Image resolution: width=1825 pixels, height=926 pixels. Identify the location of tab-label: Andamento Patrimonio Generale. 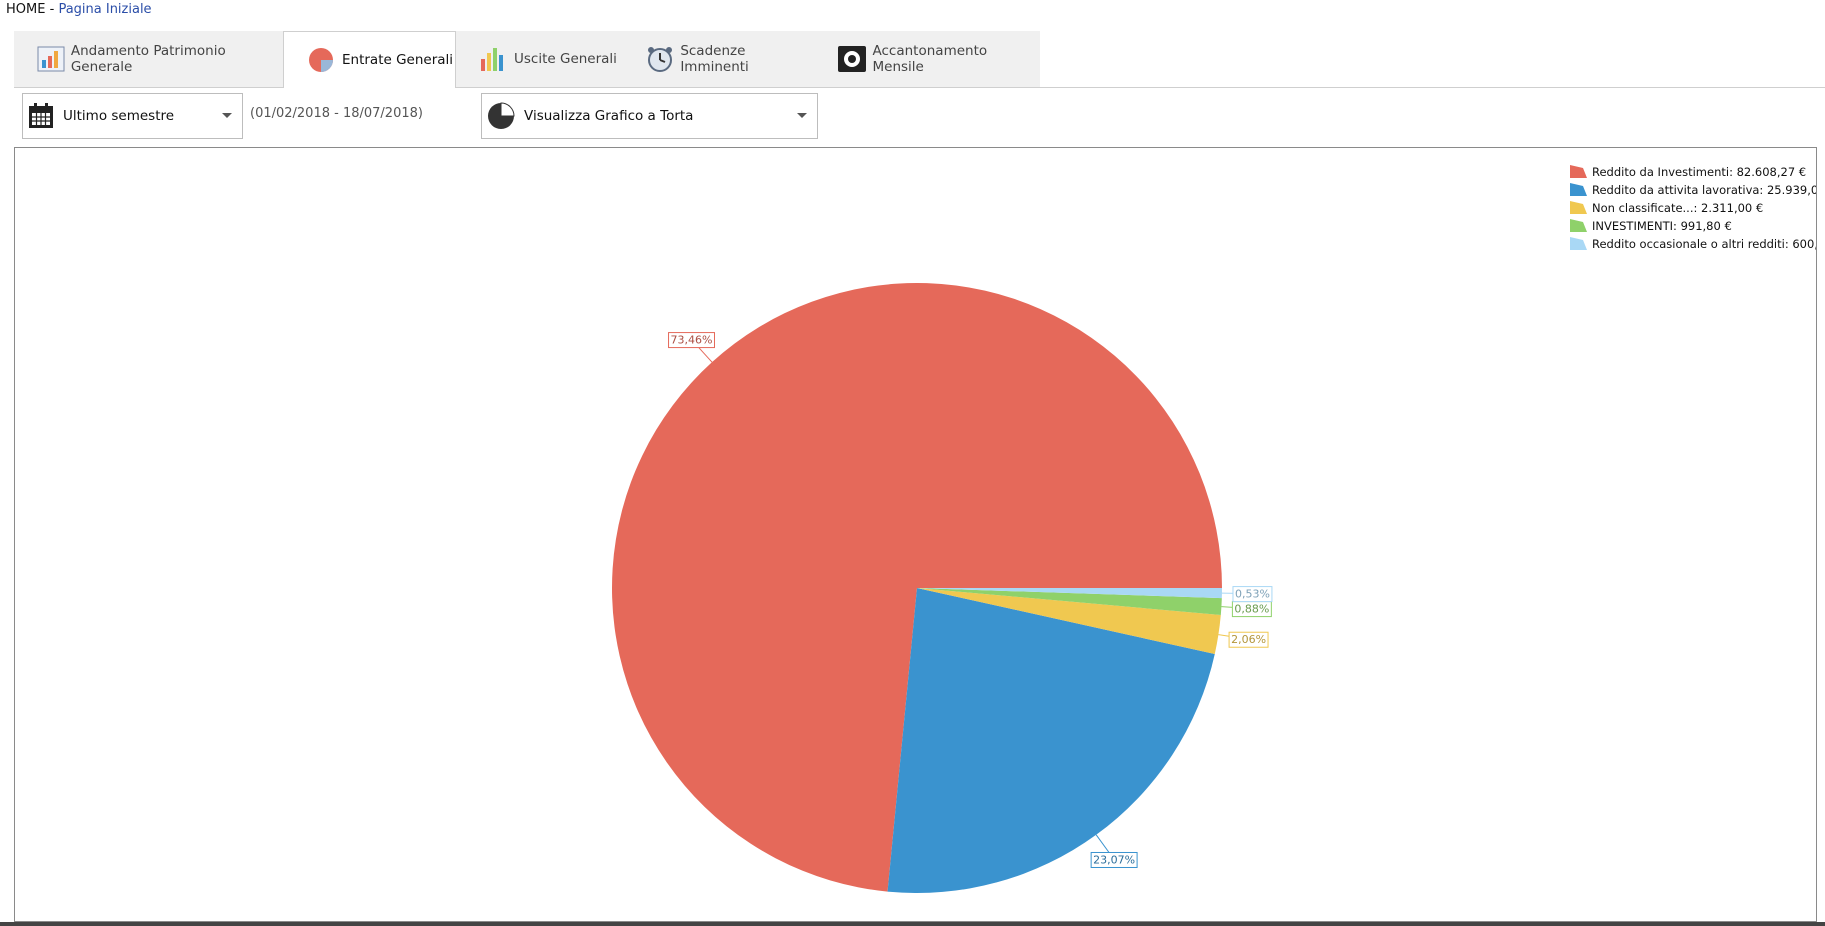
(148, 59).